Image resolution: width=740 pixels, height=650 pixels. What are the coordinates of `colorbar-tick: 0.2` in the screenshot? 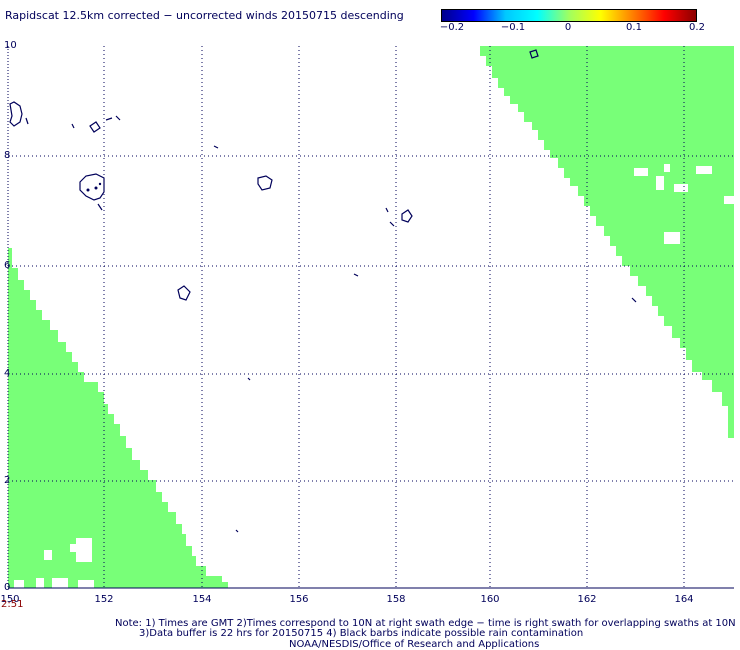 It's located at (697, 27).